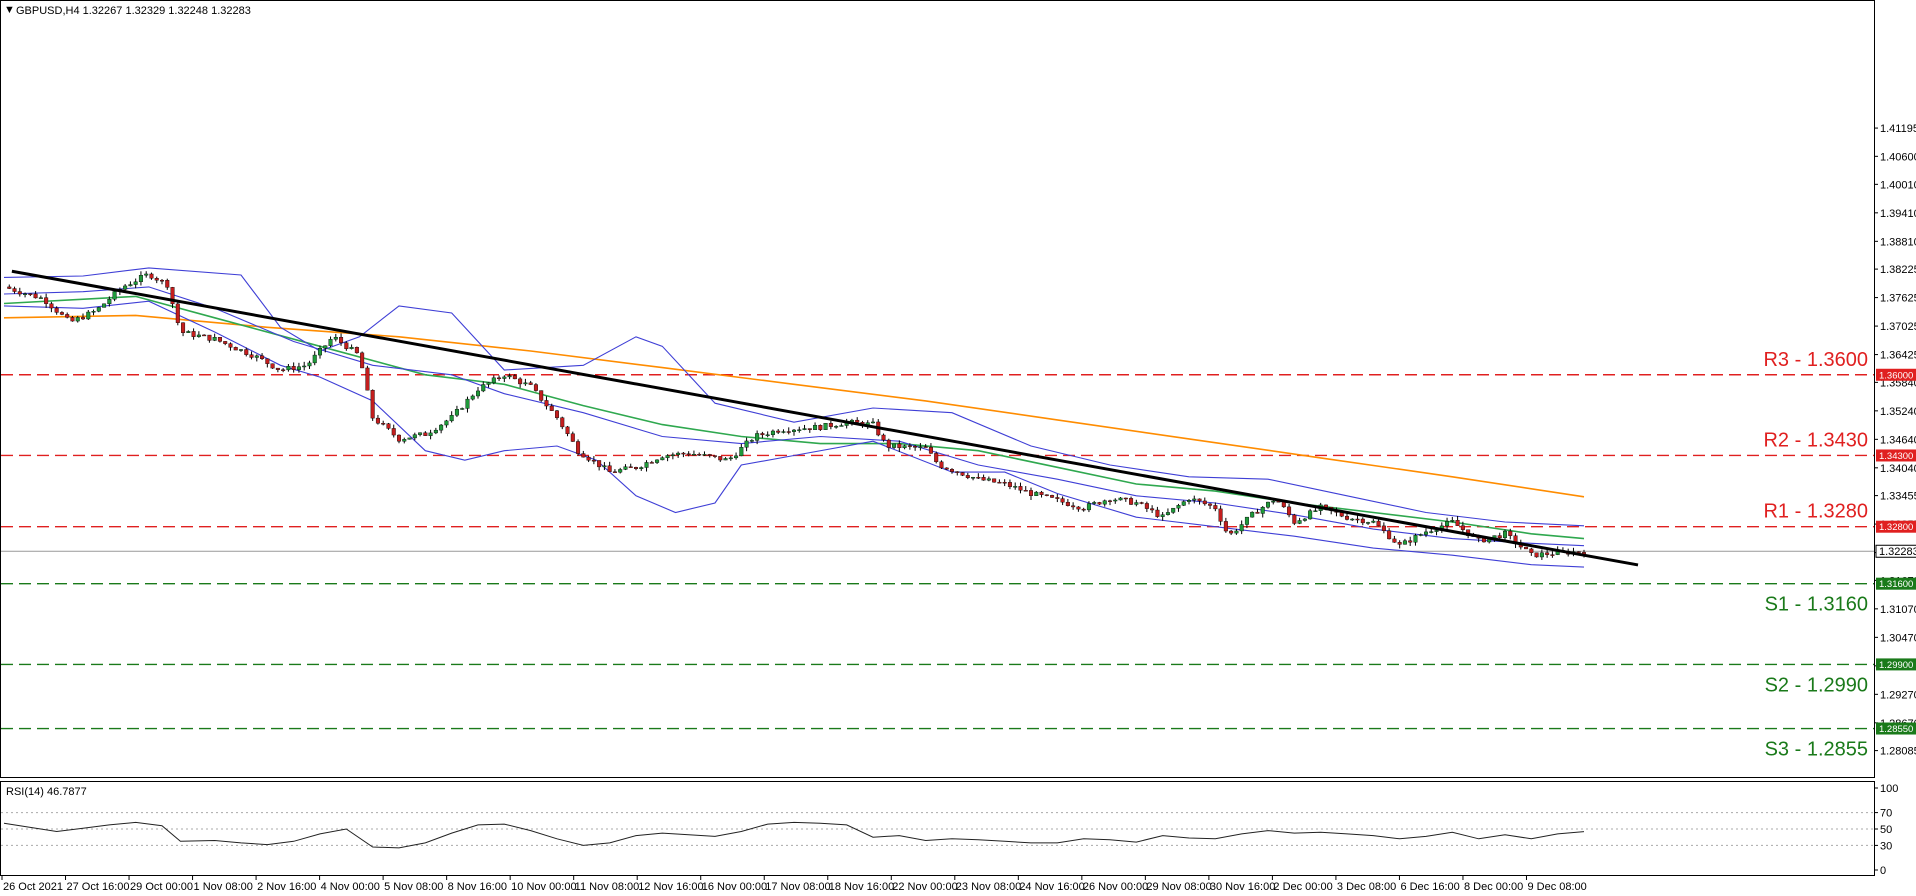 The width and height of the screenshot is (1916, 896). I want to click on price-tick-label: 1.41195, so click(1898, 129).